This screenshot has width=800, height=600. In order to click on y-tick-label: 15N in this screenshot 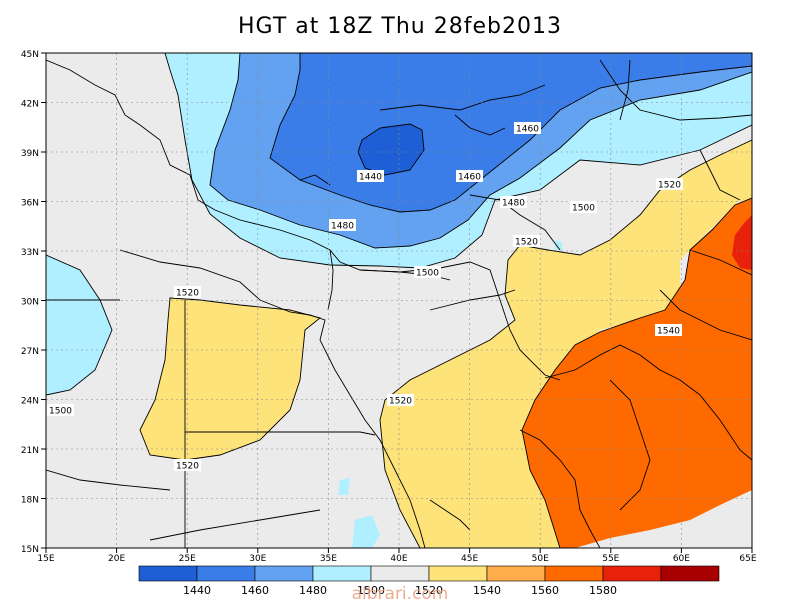, I will do `click(30, 550)`.